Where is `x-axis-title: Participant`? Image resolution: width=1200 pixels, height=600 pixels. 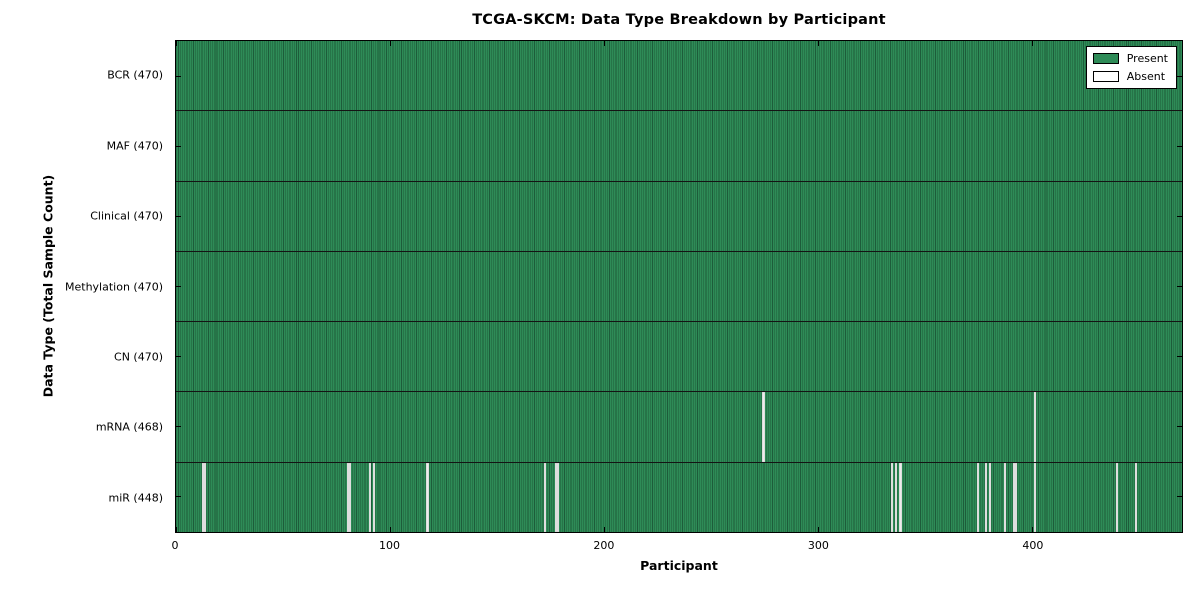 x-axis-title: Participant is located at coordinates (679, 565).